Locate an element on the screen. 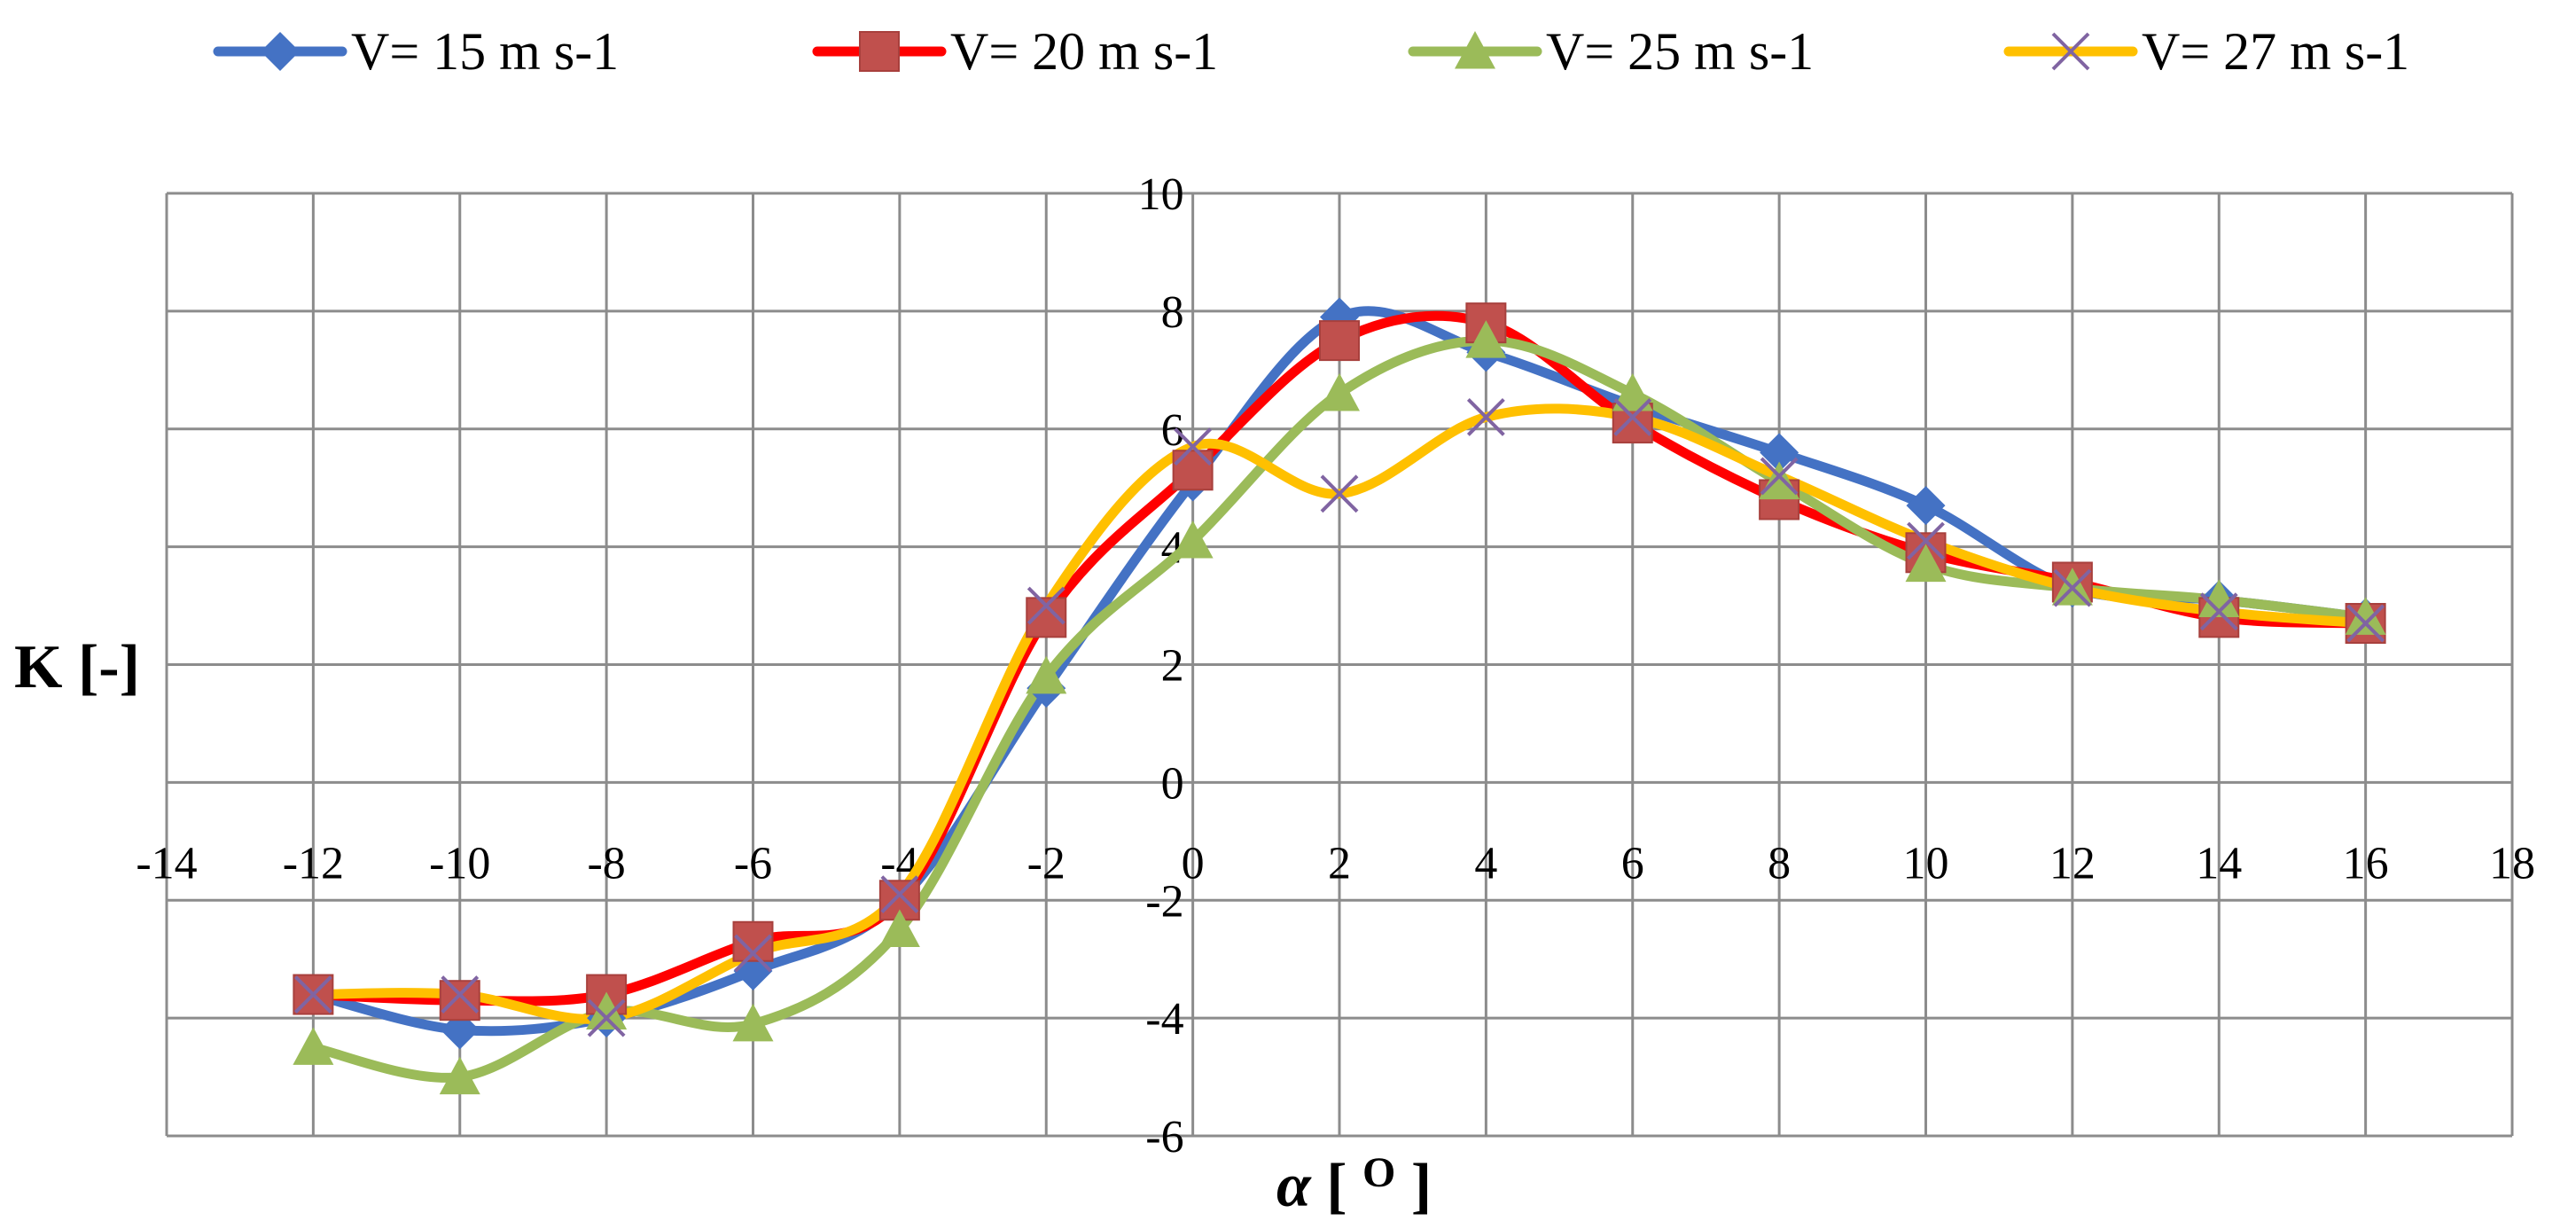 The width and height of the screenshot is (2576, 1229). x-tick-label: -14 is located at coordinates (166, 863).